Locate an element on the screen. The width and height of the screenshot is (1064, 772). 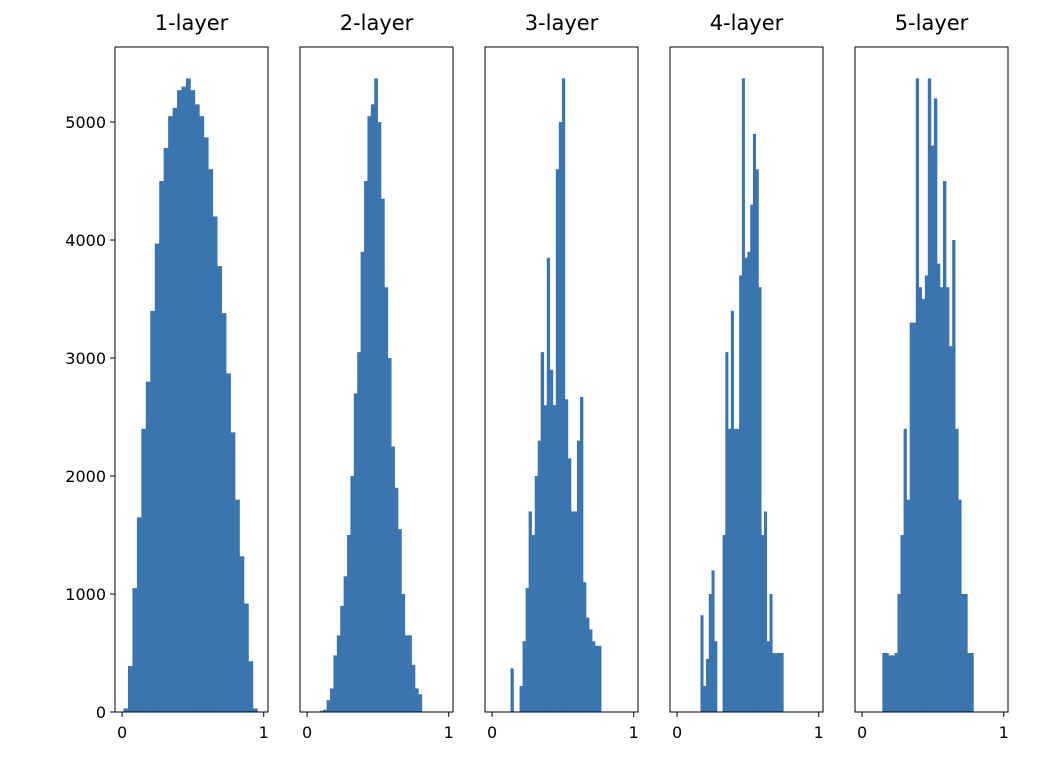
panel-title: 2-layer is located at coordinates (377, 23).